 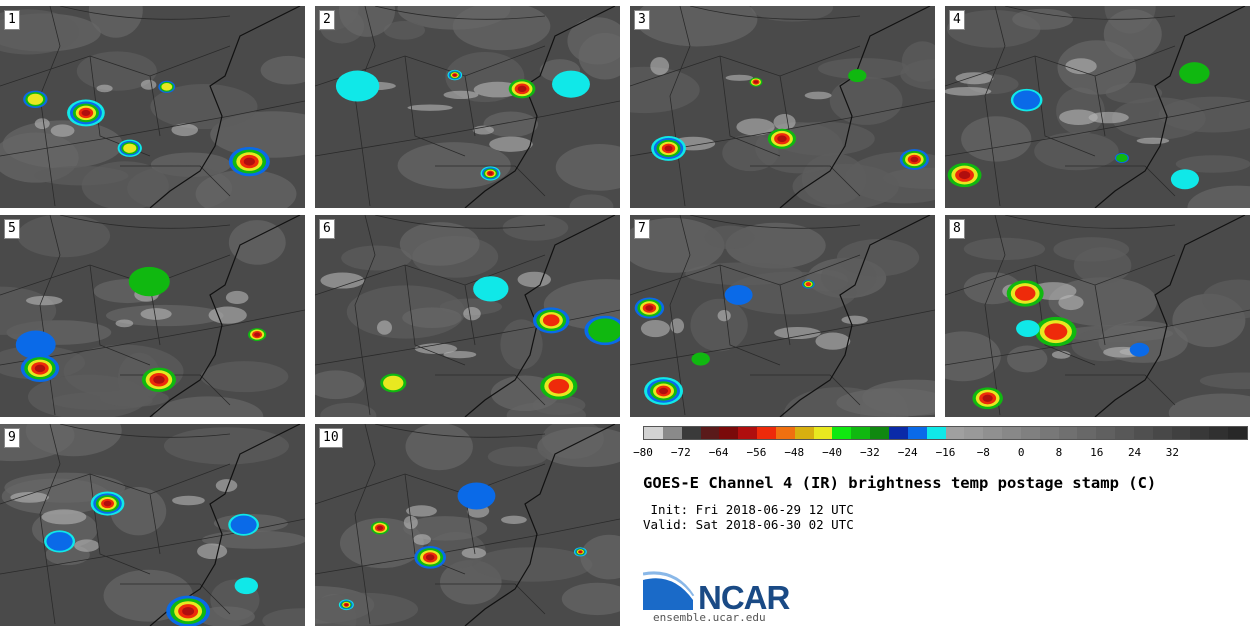 What do you see at coordinates (794, 452) in the screenshot?
I see `colorbar-tick-label: −48` at bounding box center [794, 452].